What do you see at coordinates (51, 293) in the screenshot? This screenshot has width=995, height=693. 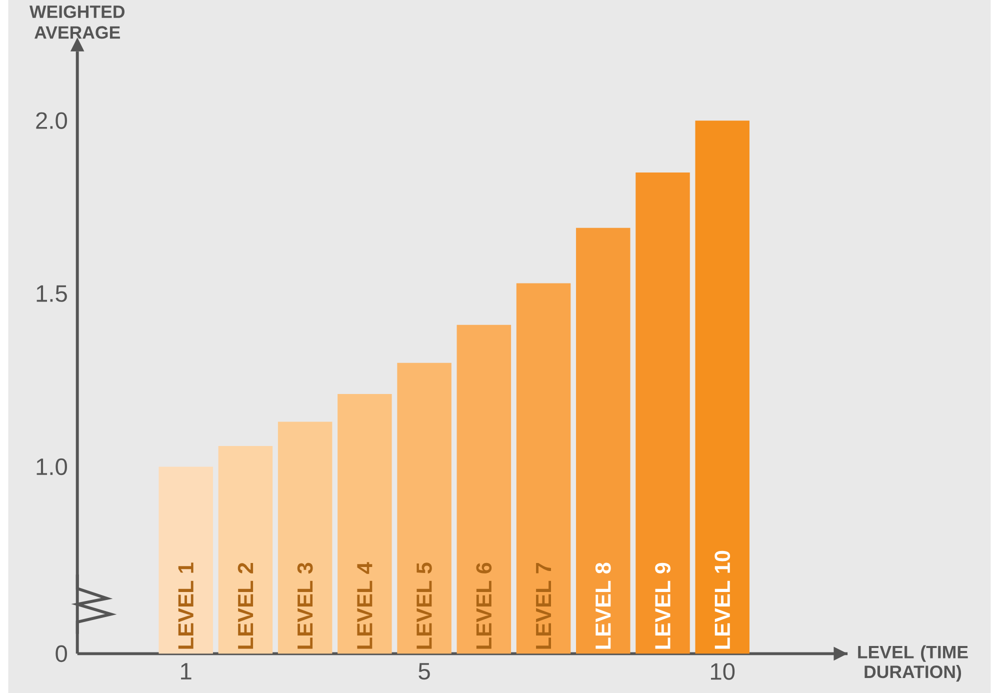 I see `y-tick-label: 1.5` at bounding box center [51, 293].